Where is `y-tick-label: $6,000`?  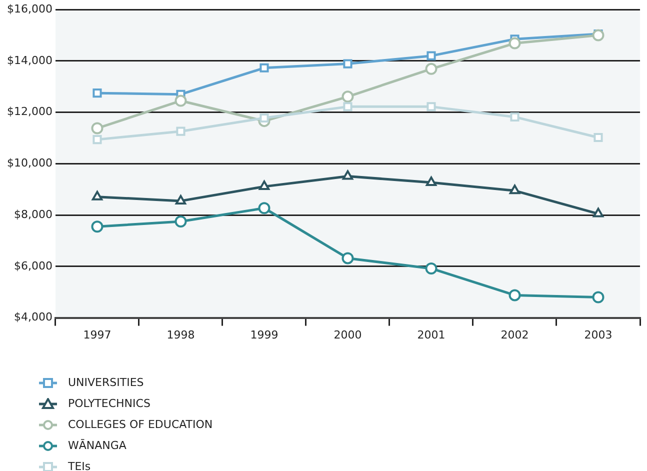
y-tick-label: $6,000 is located at coordinates (33, 265).